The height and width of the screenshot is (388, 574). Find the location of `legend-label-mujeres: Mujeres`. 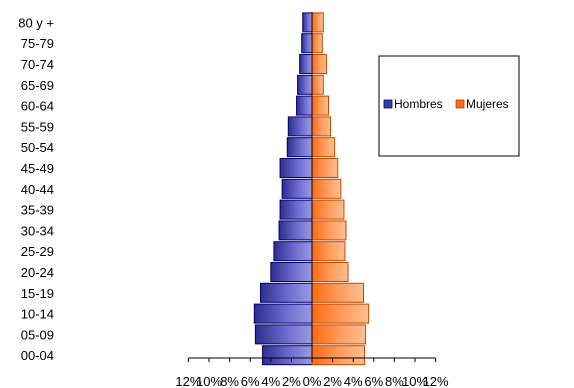

legend-label-mujeres: Mujeres is located at coordinates (487, 104).